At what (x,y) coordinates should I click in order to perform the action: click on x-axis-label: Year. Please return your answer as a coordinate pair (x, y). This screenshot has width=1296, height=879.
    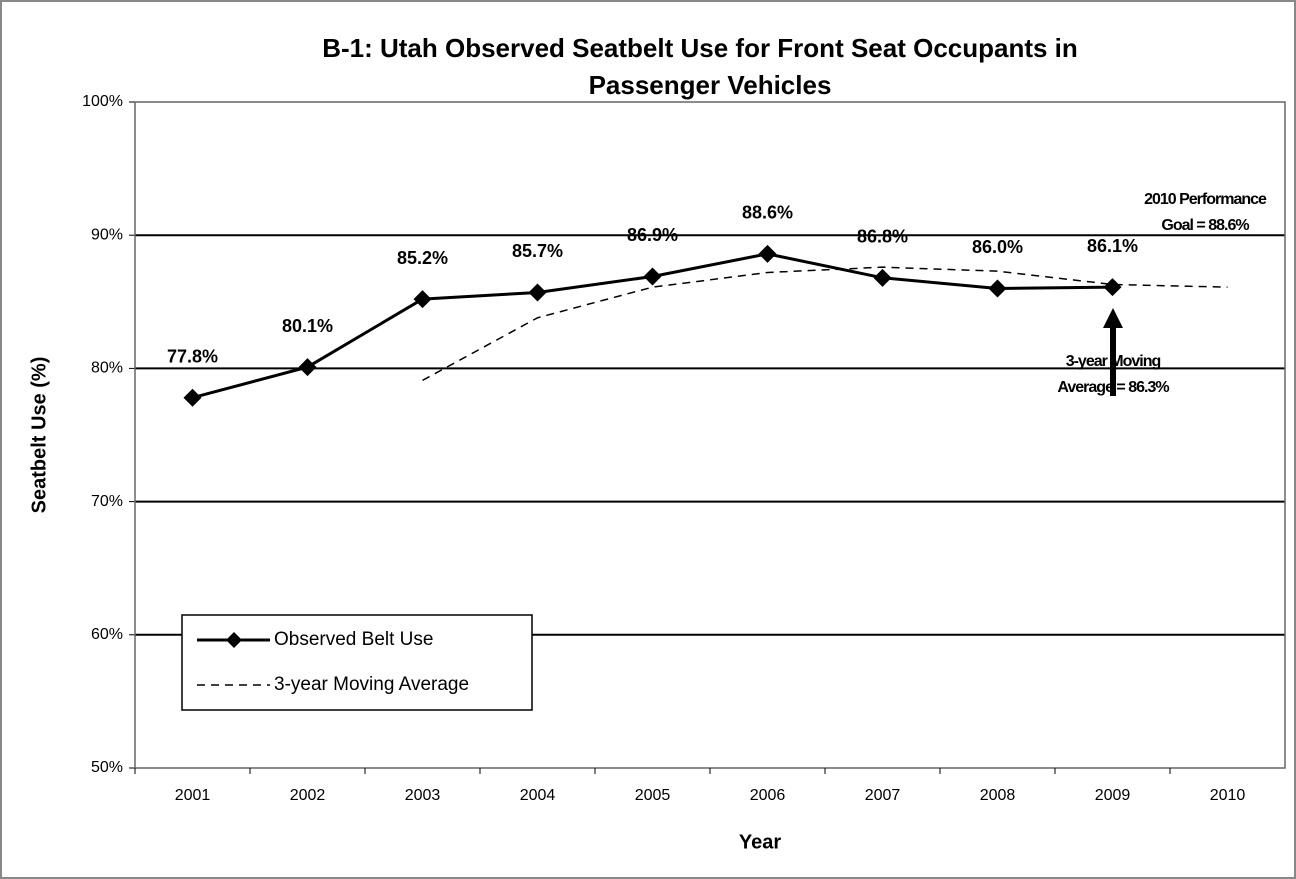
    Looking at the image, I should click on (760, 842).